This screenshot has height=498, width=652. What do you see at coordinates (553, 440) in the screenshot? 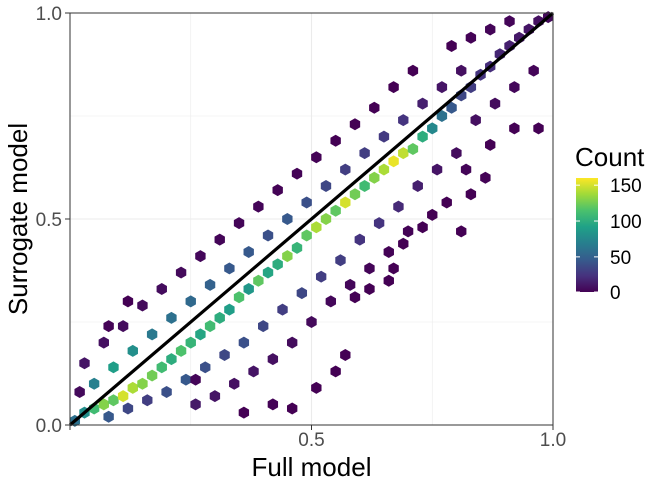
I see `x-tick-label: 1.0` at bounding box center [553, 440].